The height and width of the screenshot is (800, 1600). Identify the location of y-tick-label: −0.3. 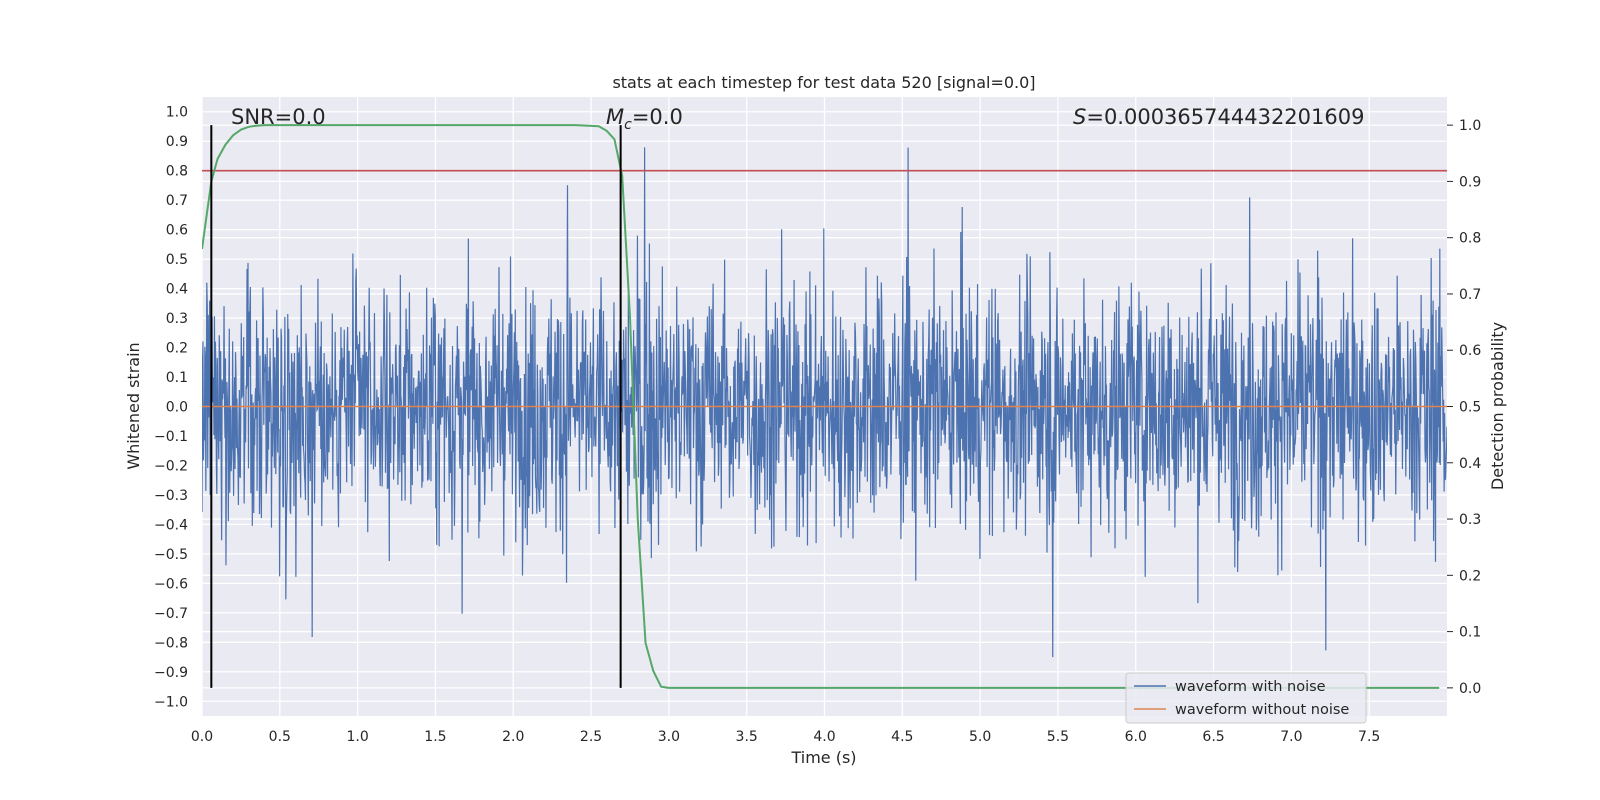
(171, 496).